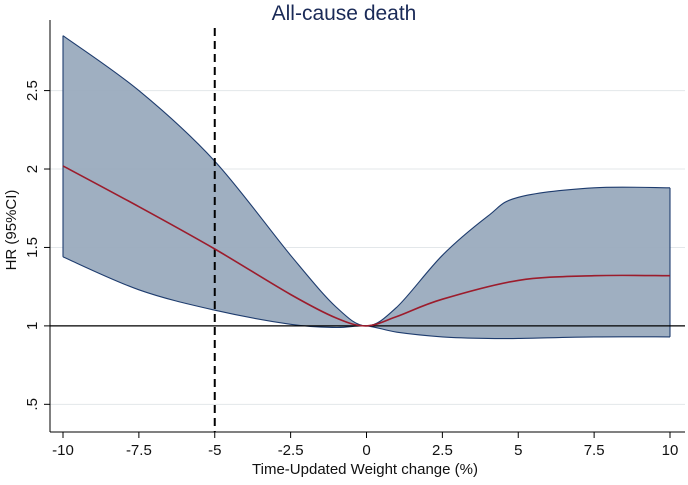  Describe the element at coordinates (139, 450) in the screenshot. I see `x-tick-label: -7.5` at that location.